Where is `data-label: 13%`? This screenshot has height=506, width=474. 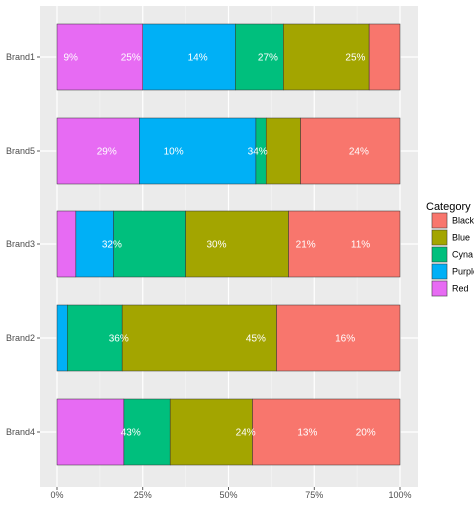
data-label: 13% is located at coordinates (307, 433).